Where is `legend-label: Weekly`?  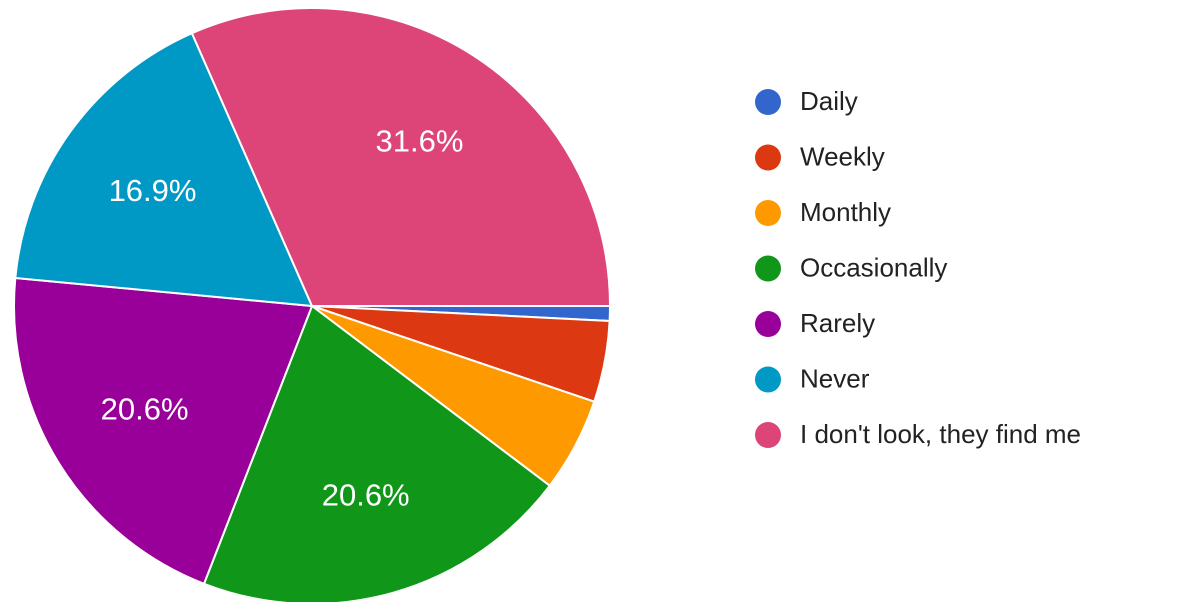
legend-label: Weekly is located at coordinates (842, 156).